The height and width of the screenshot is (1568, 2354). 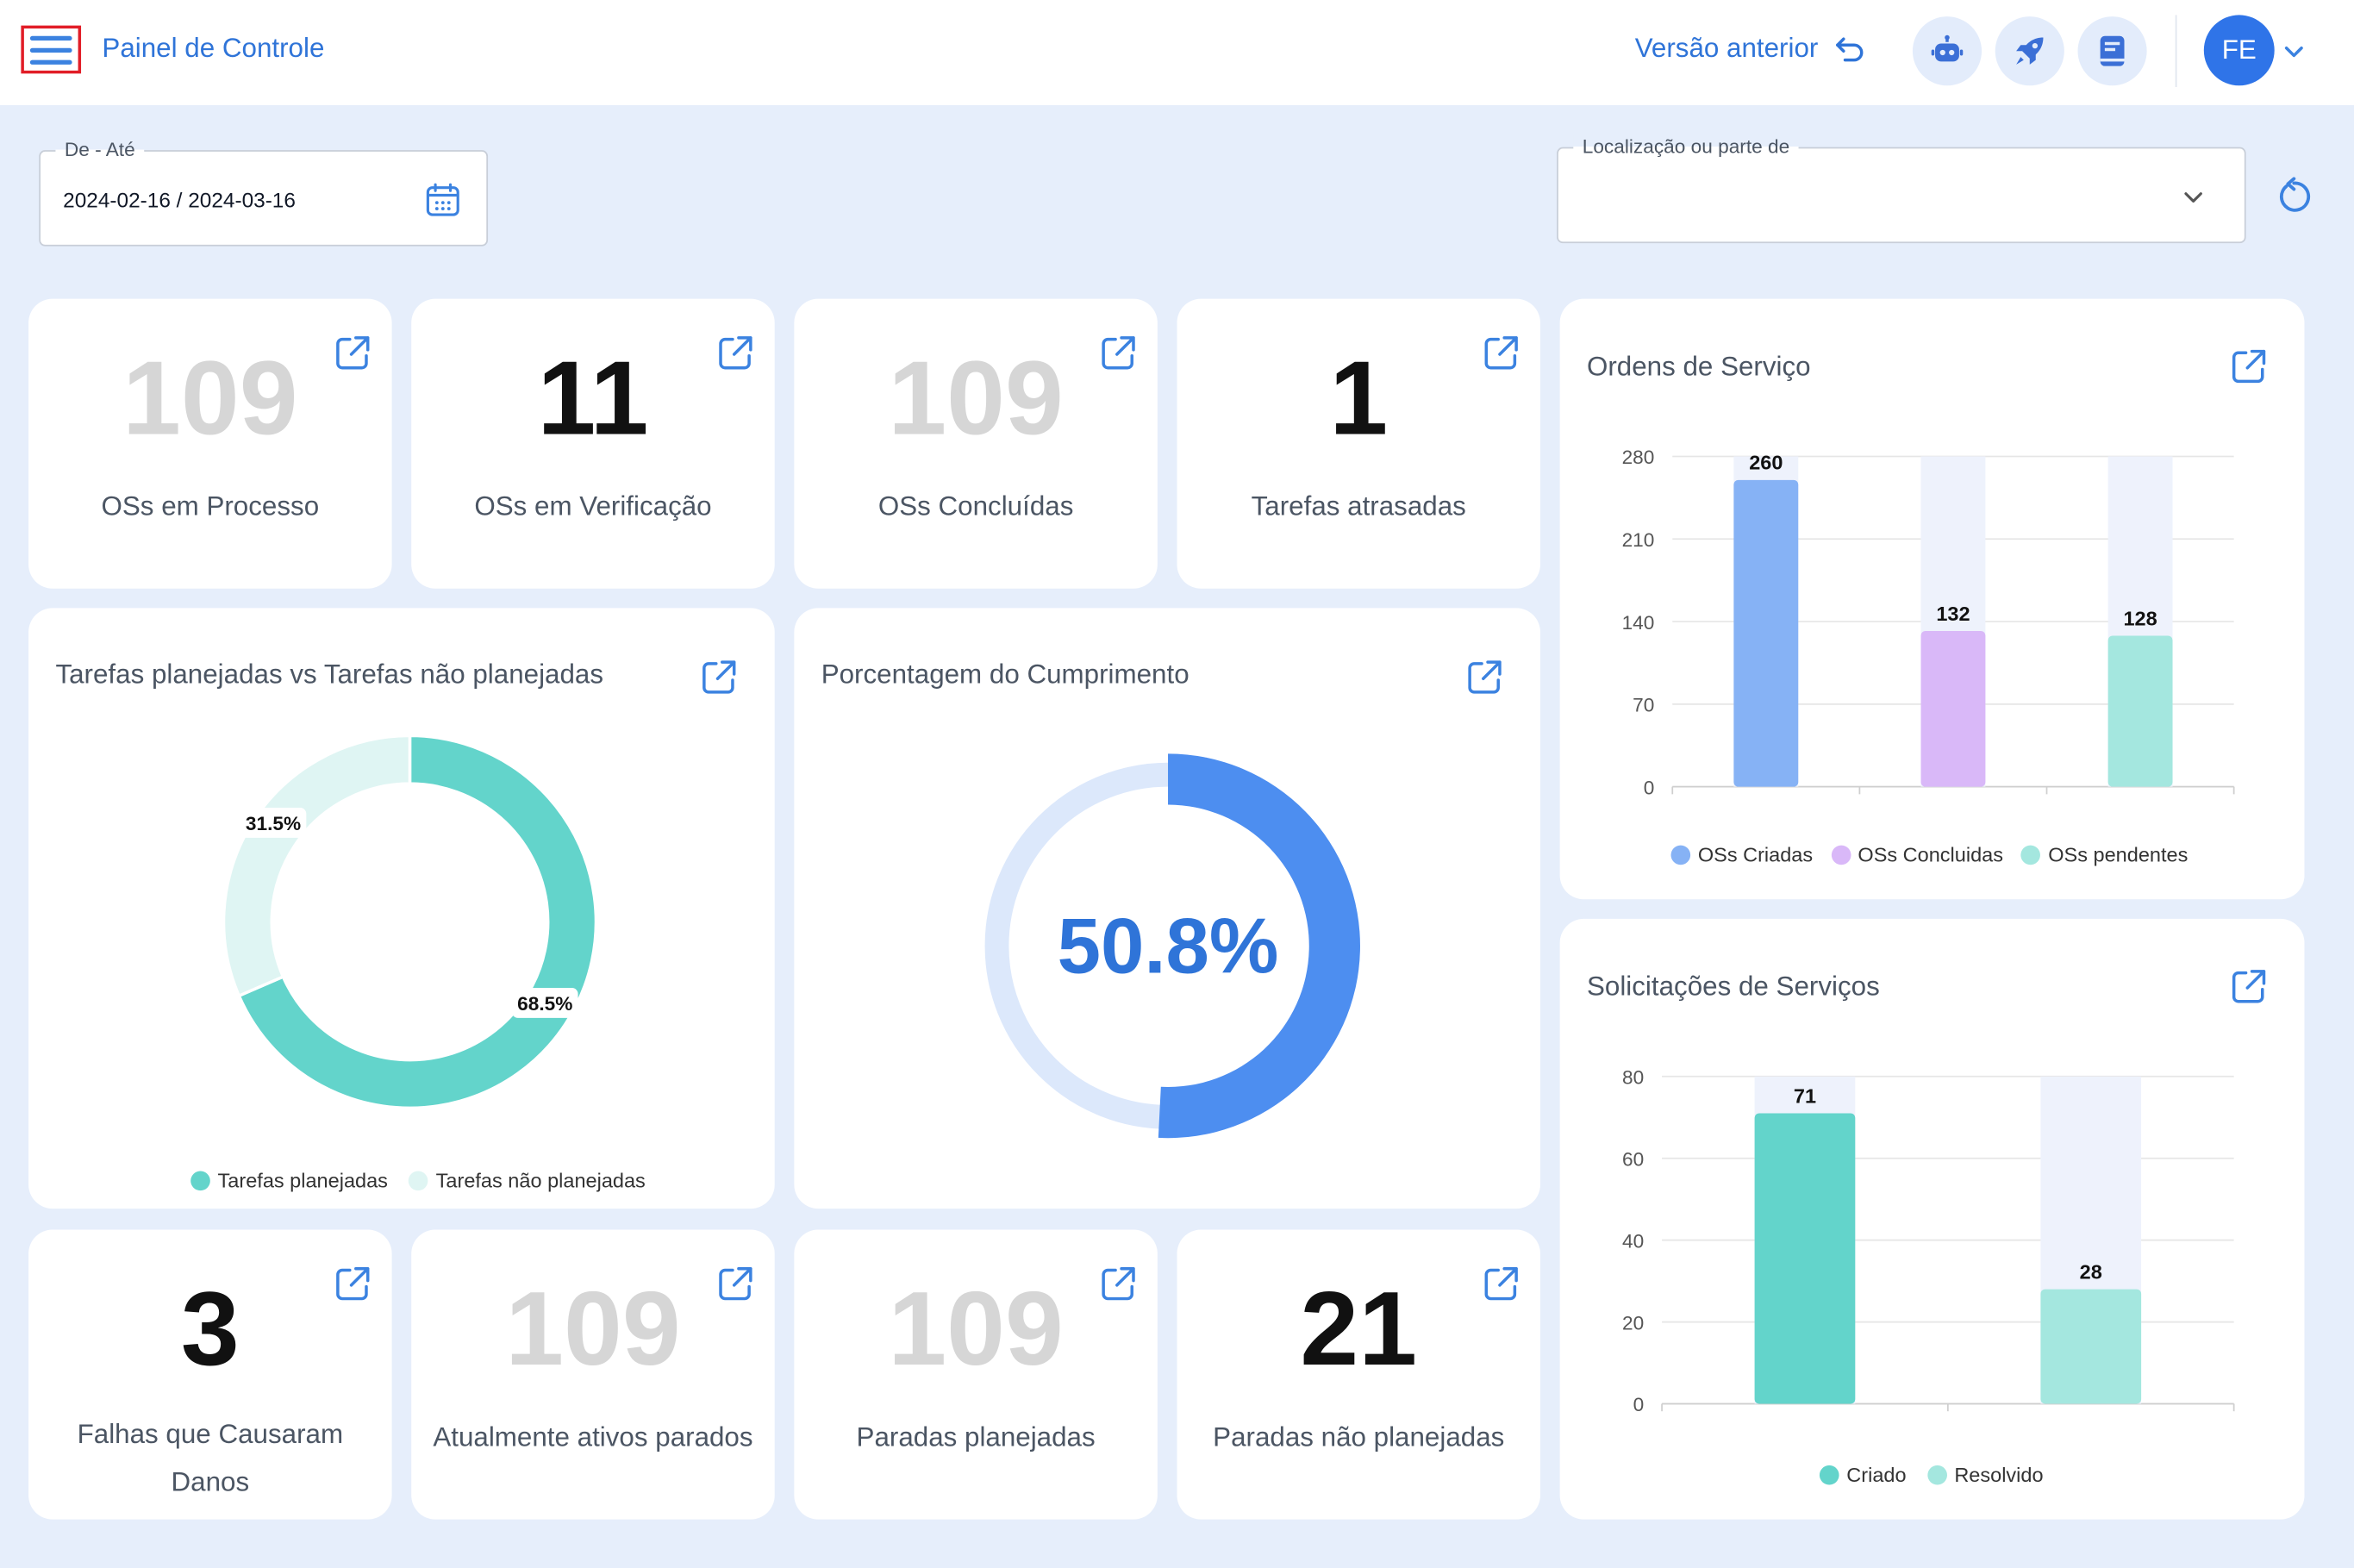 I want to click on book-icon, so click(x=2112, y=50).